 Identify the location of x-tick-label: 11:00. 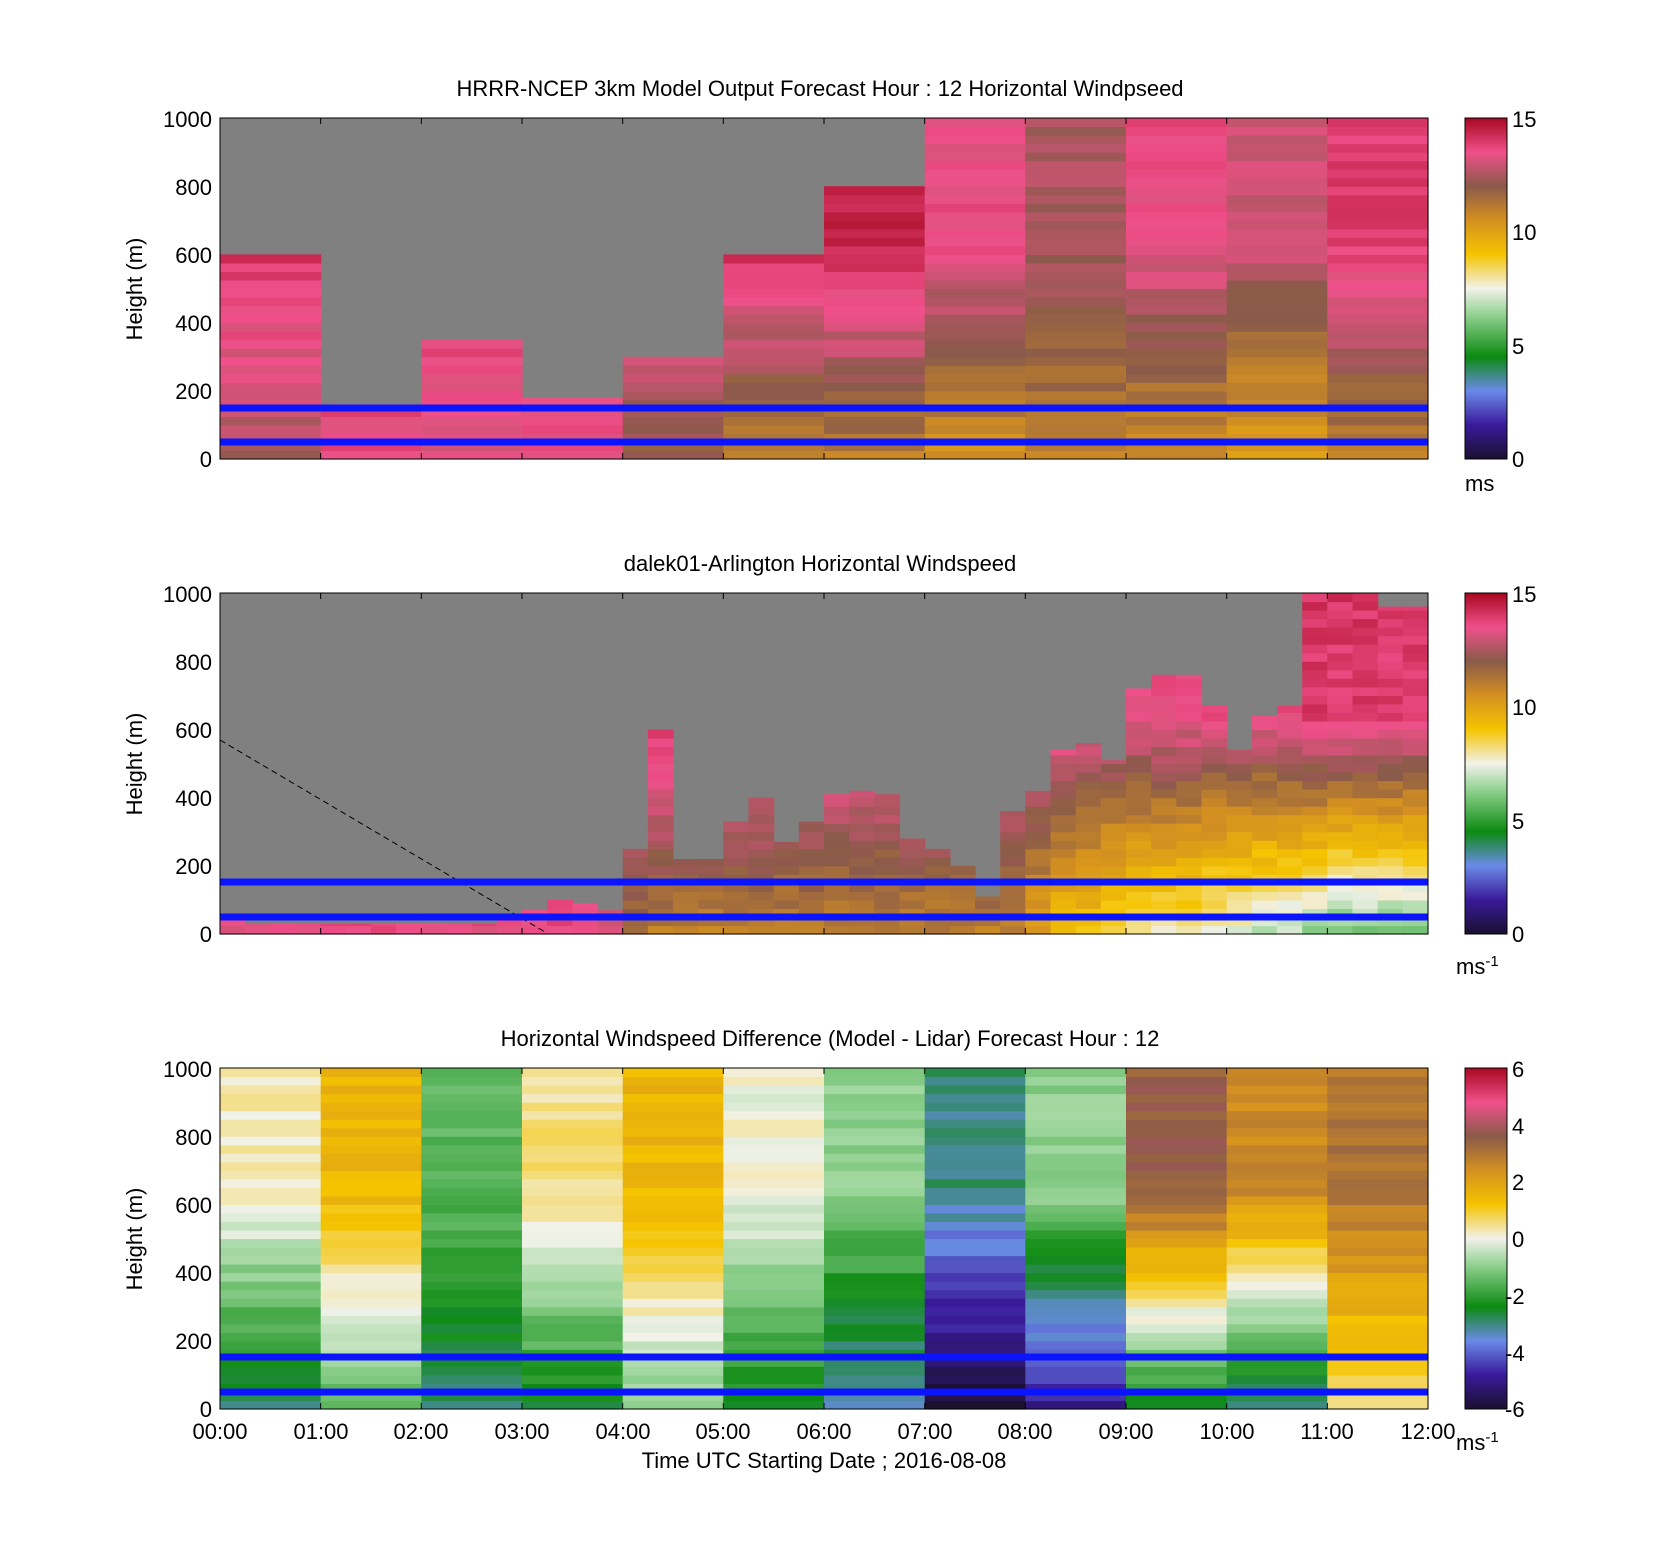
(1326, 1431).